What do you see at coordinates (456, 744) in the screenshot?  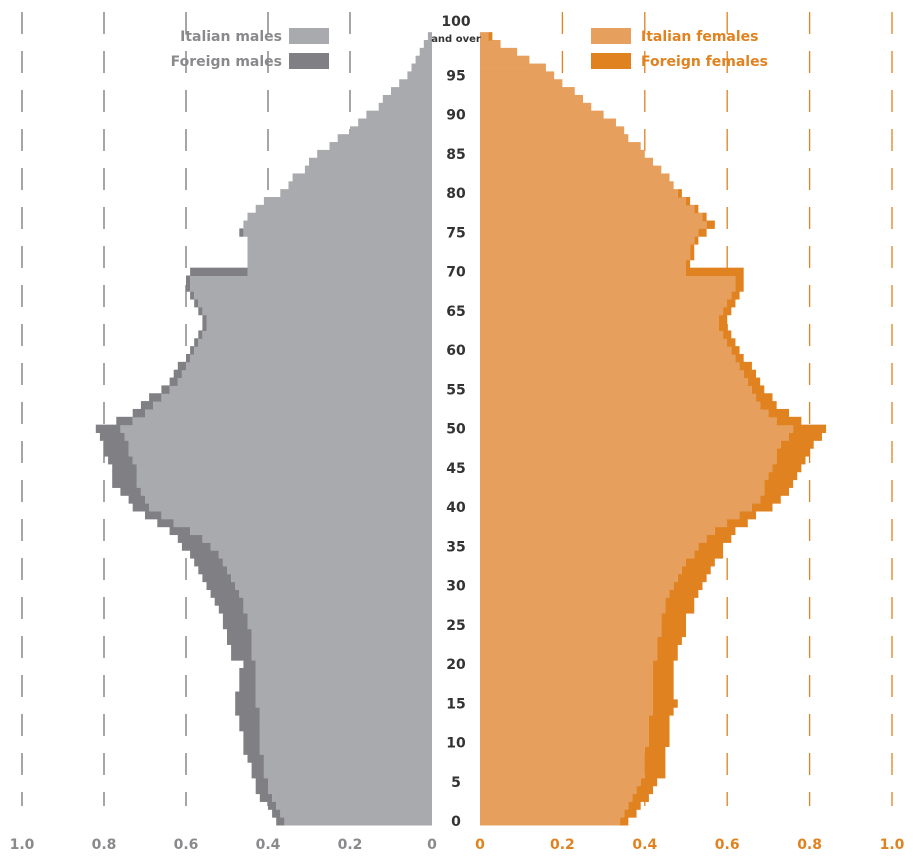 I see `age-label: 10` at bounding box center [456, 744].